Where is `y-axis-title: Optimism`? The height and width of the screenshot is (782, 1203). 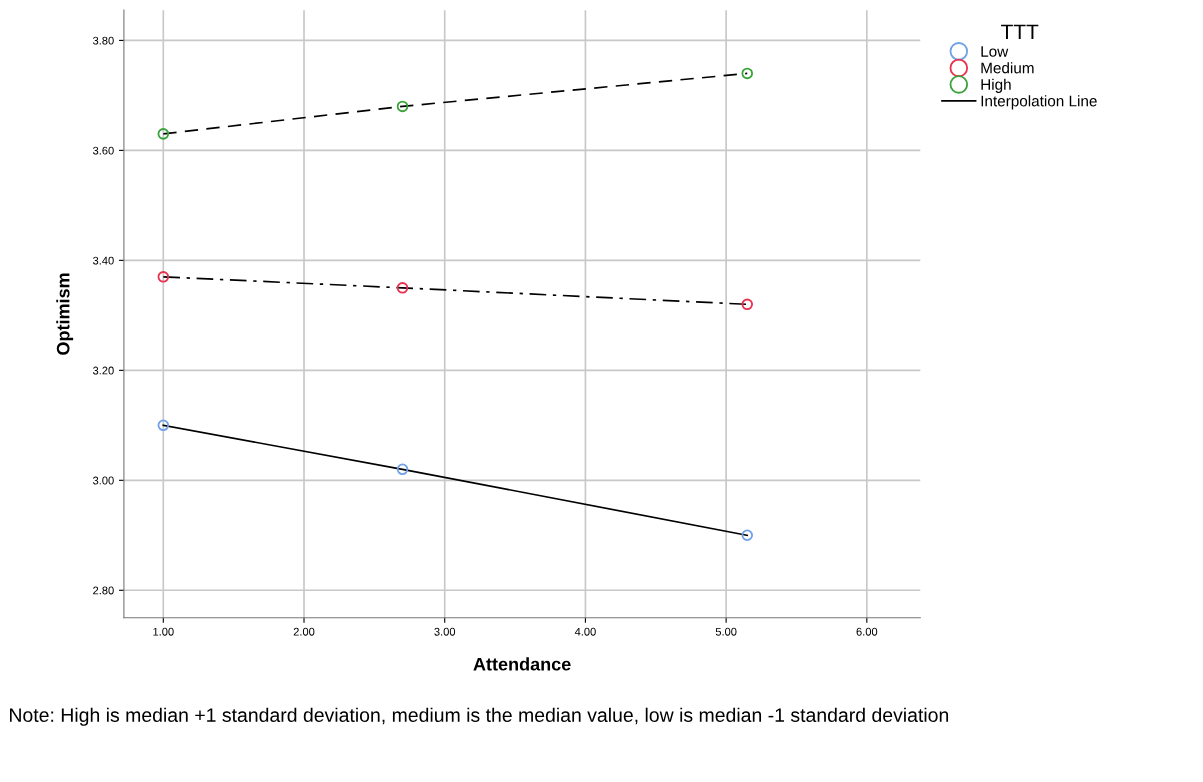
y-axis-title: Optimism is located at coordinates (65, 314).